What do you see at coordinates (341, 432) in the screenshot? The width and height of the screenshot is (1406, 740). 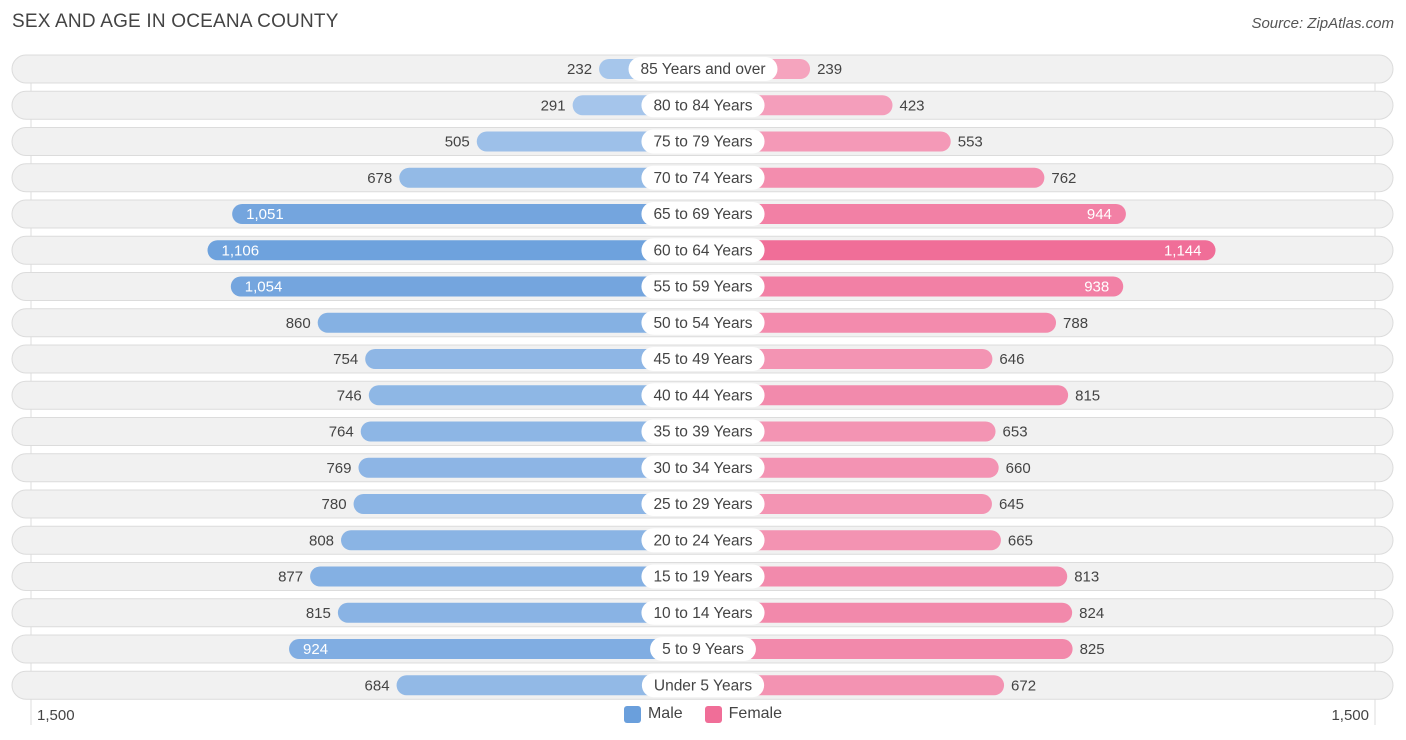 I see `value-label-male: 764` at bounding box center [341, 432].